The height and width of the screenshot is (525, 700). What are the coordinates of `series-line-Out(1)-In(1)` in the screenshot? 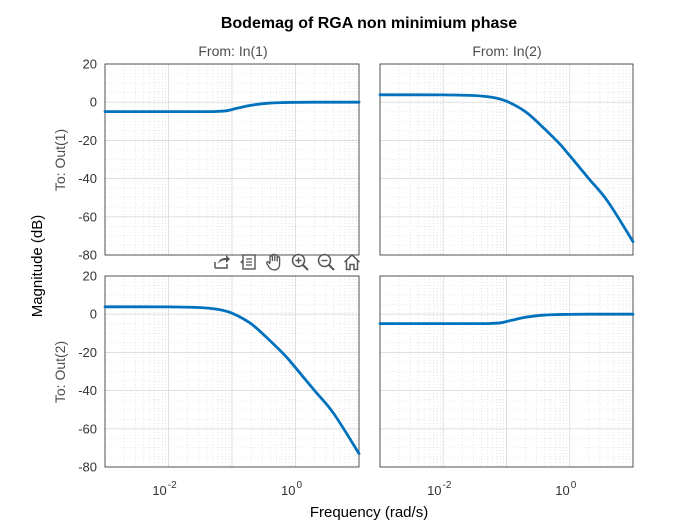 It's located at (232, 107).